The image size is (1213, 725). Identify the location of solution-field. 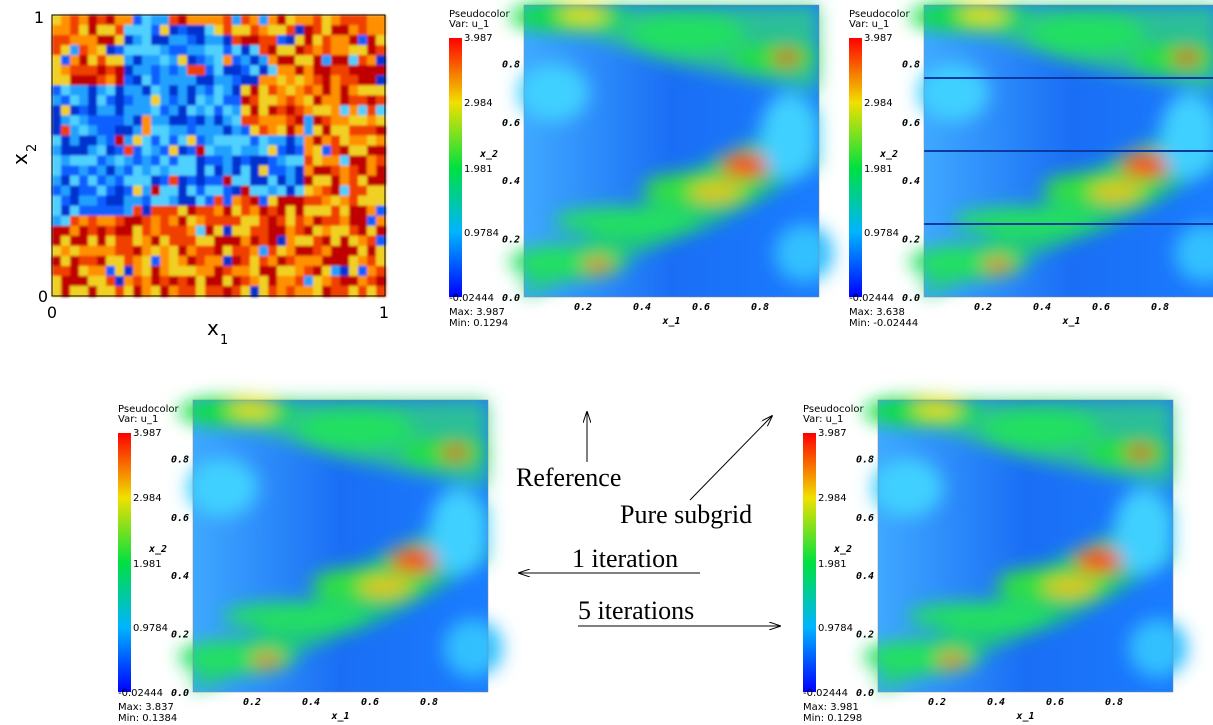
(671, 149).